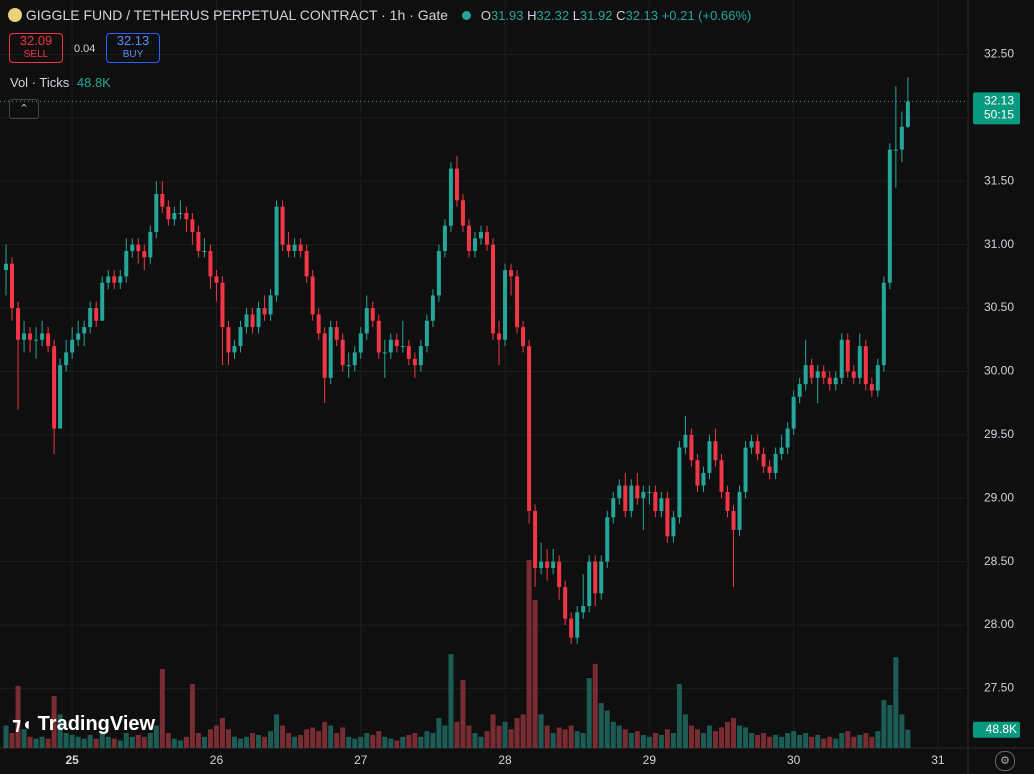  Describe the element at coordinates (15, 15) in the screenshot. I see `symbol-icon` at that location.